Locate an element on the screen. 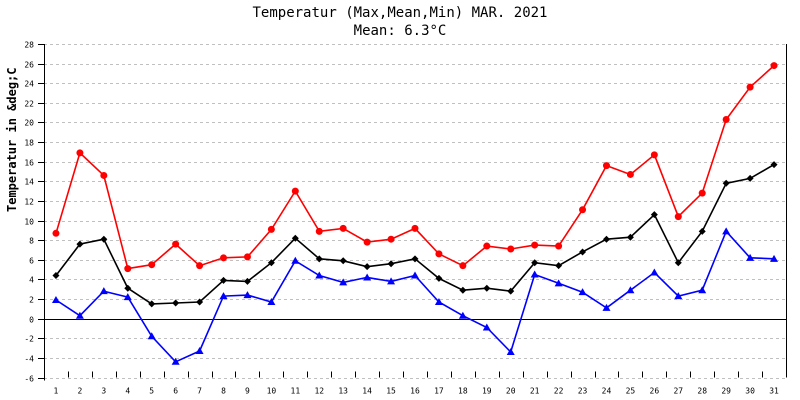 The width and height of the screenshot is (800, 400). y-tick-label: -4 is located at coordinates (29, 359).